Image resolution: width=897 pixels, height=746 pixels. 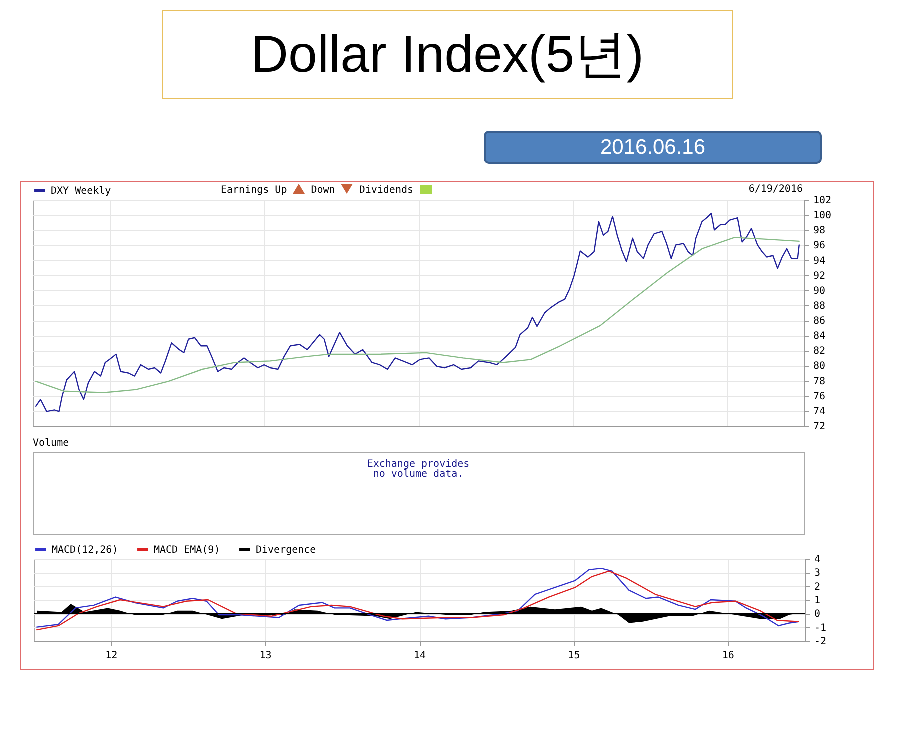 What do you see at coordinates (820, 291) in the screenshot?
I see `y-tick-label: 90` at bounding box center [820, 291].